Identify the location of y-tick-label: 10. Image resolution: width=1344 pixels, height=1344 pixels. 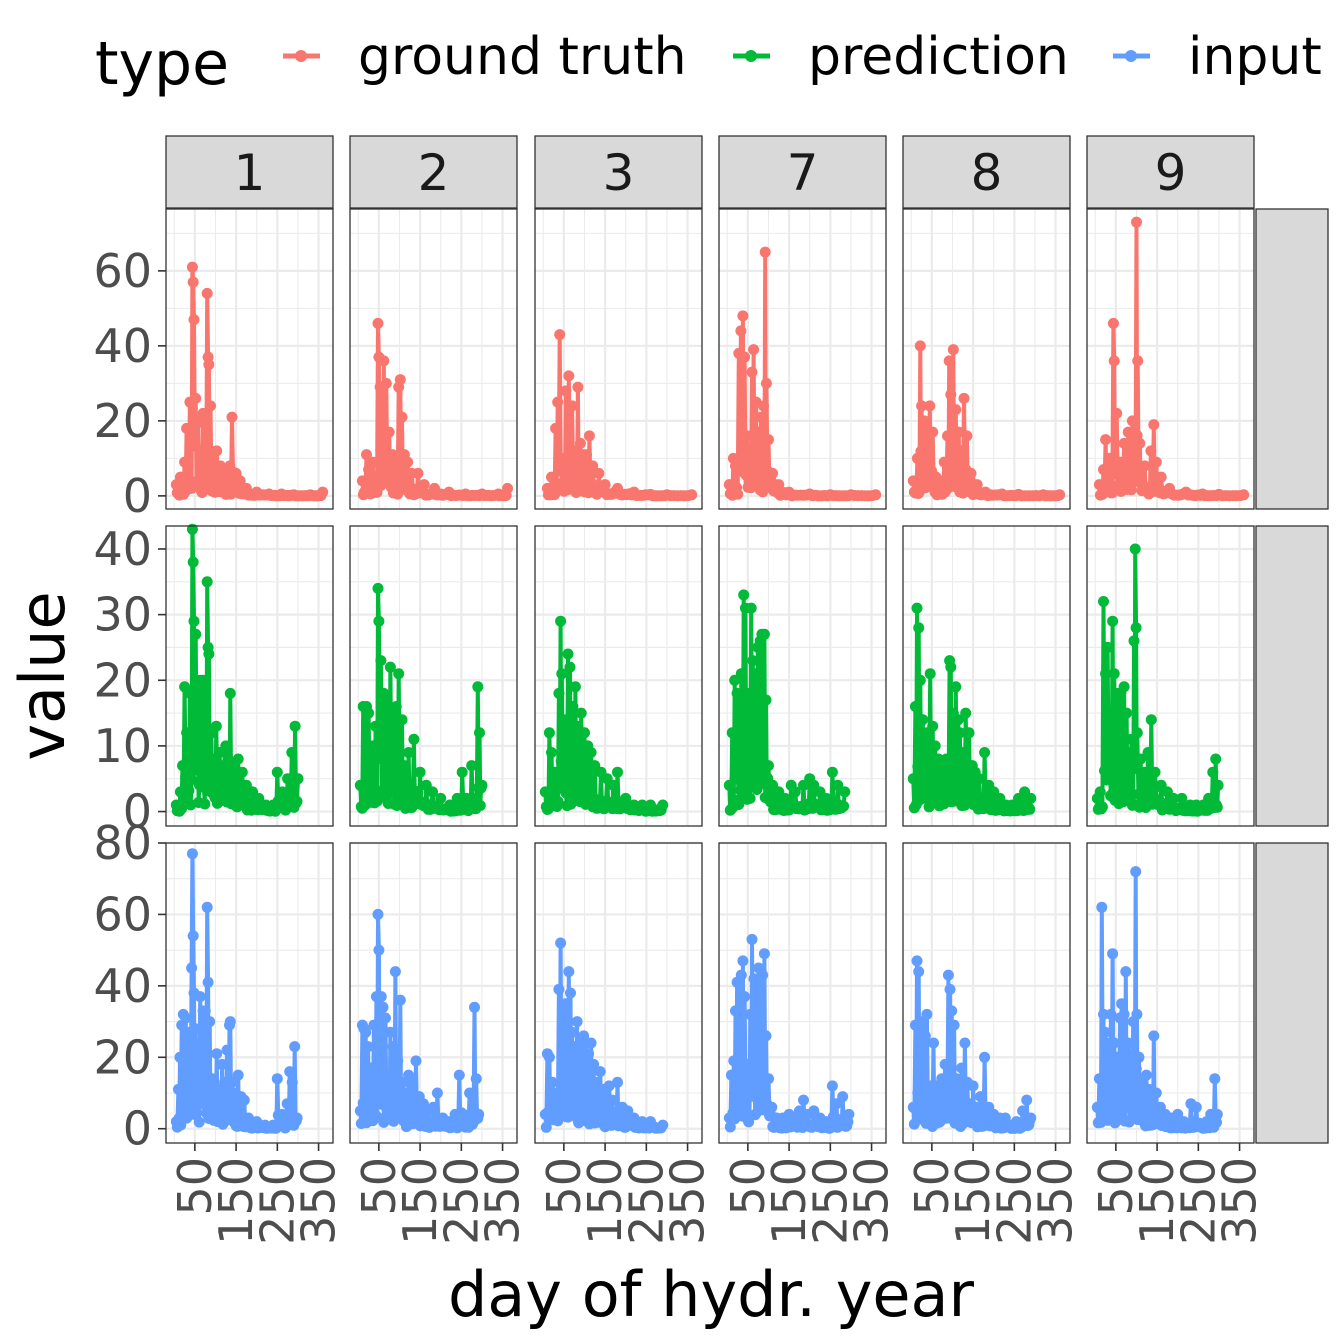
(122, 746).